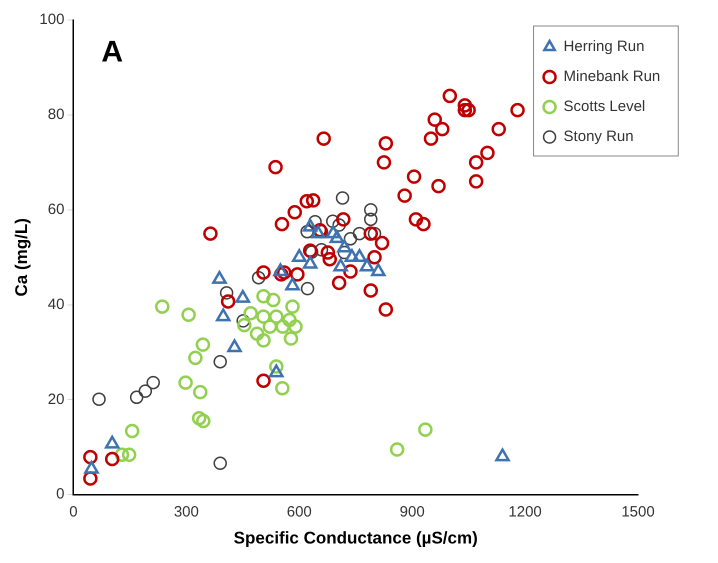 This screenshot has height=563, width=718. Describe the element at coordinates (56, 304) in the screenshot. I see `y-tick-label: 40` at that location.